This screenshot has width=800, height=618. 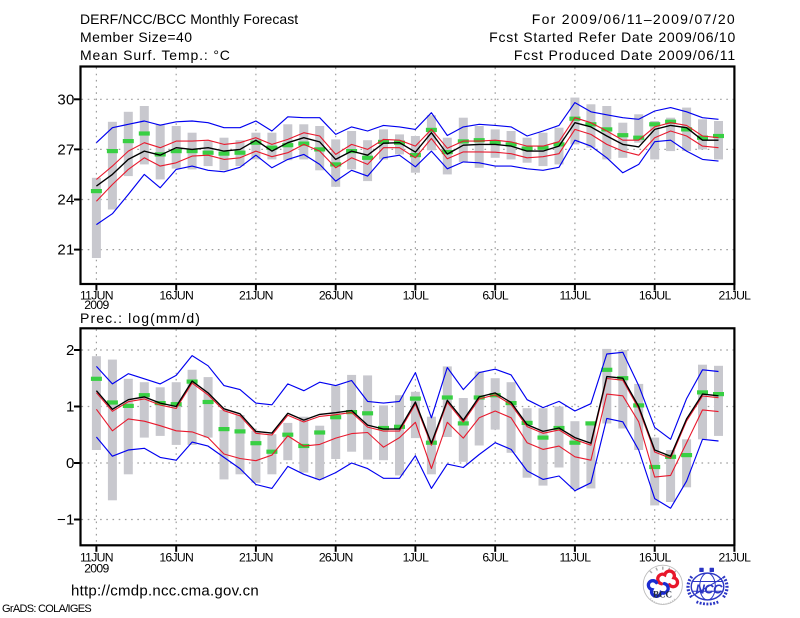 What do you see at coordinates (612, 37) in the screenshot?
I see `svg-text:Fcst Started Refer Date 2009/0: Fcst Started Refer Date 2009/06/10` at bounding box center [612, 37].